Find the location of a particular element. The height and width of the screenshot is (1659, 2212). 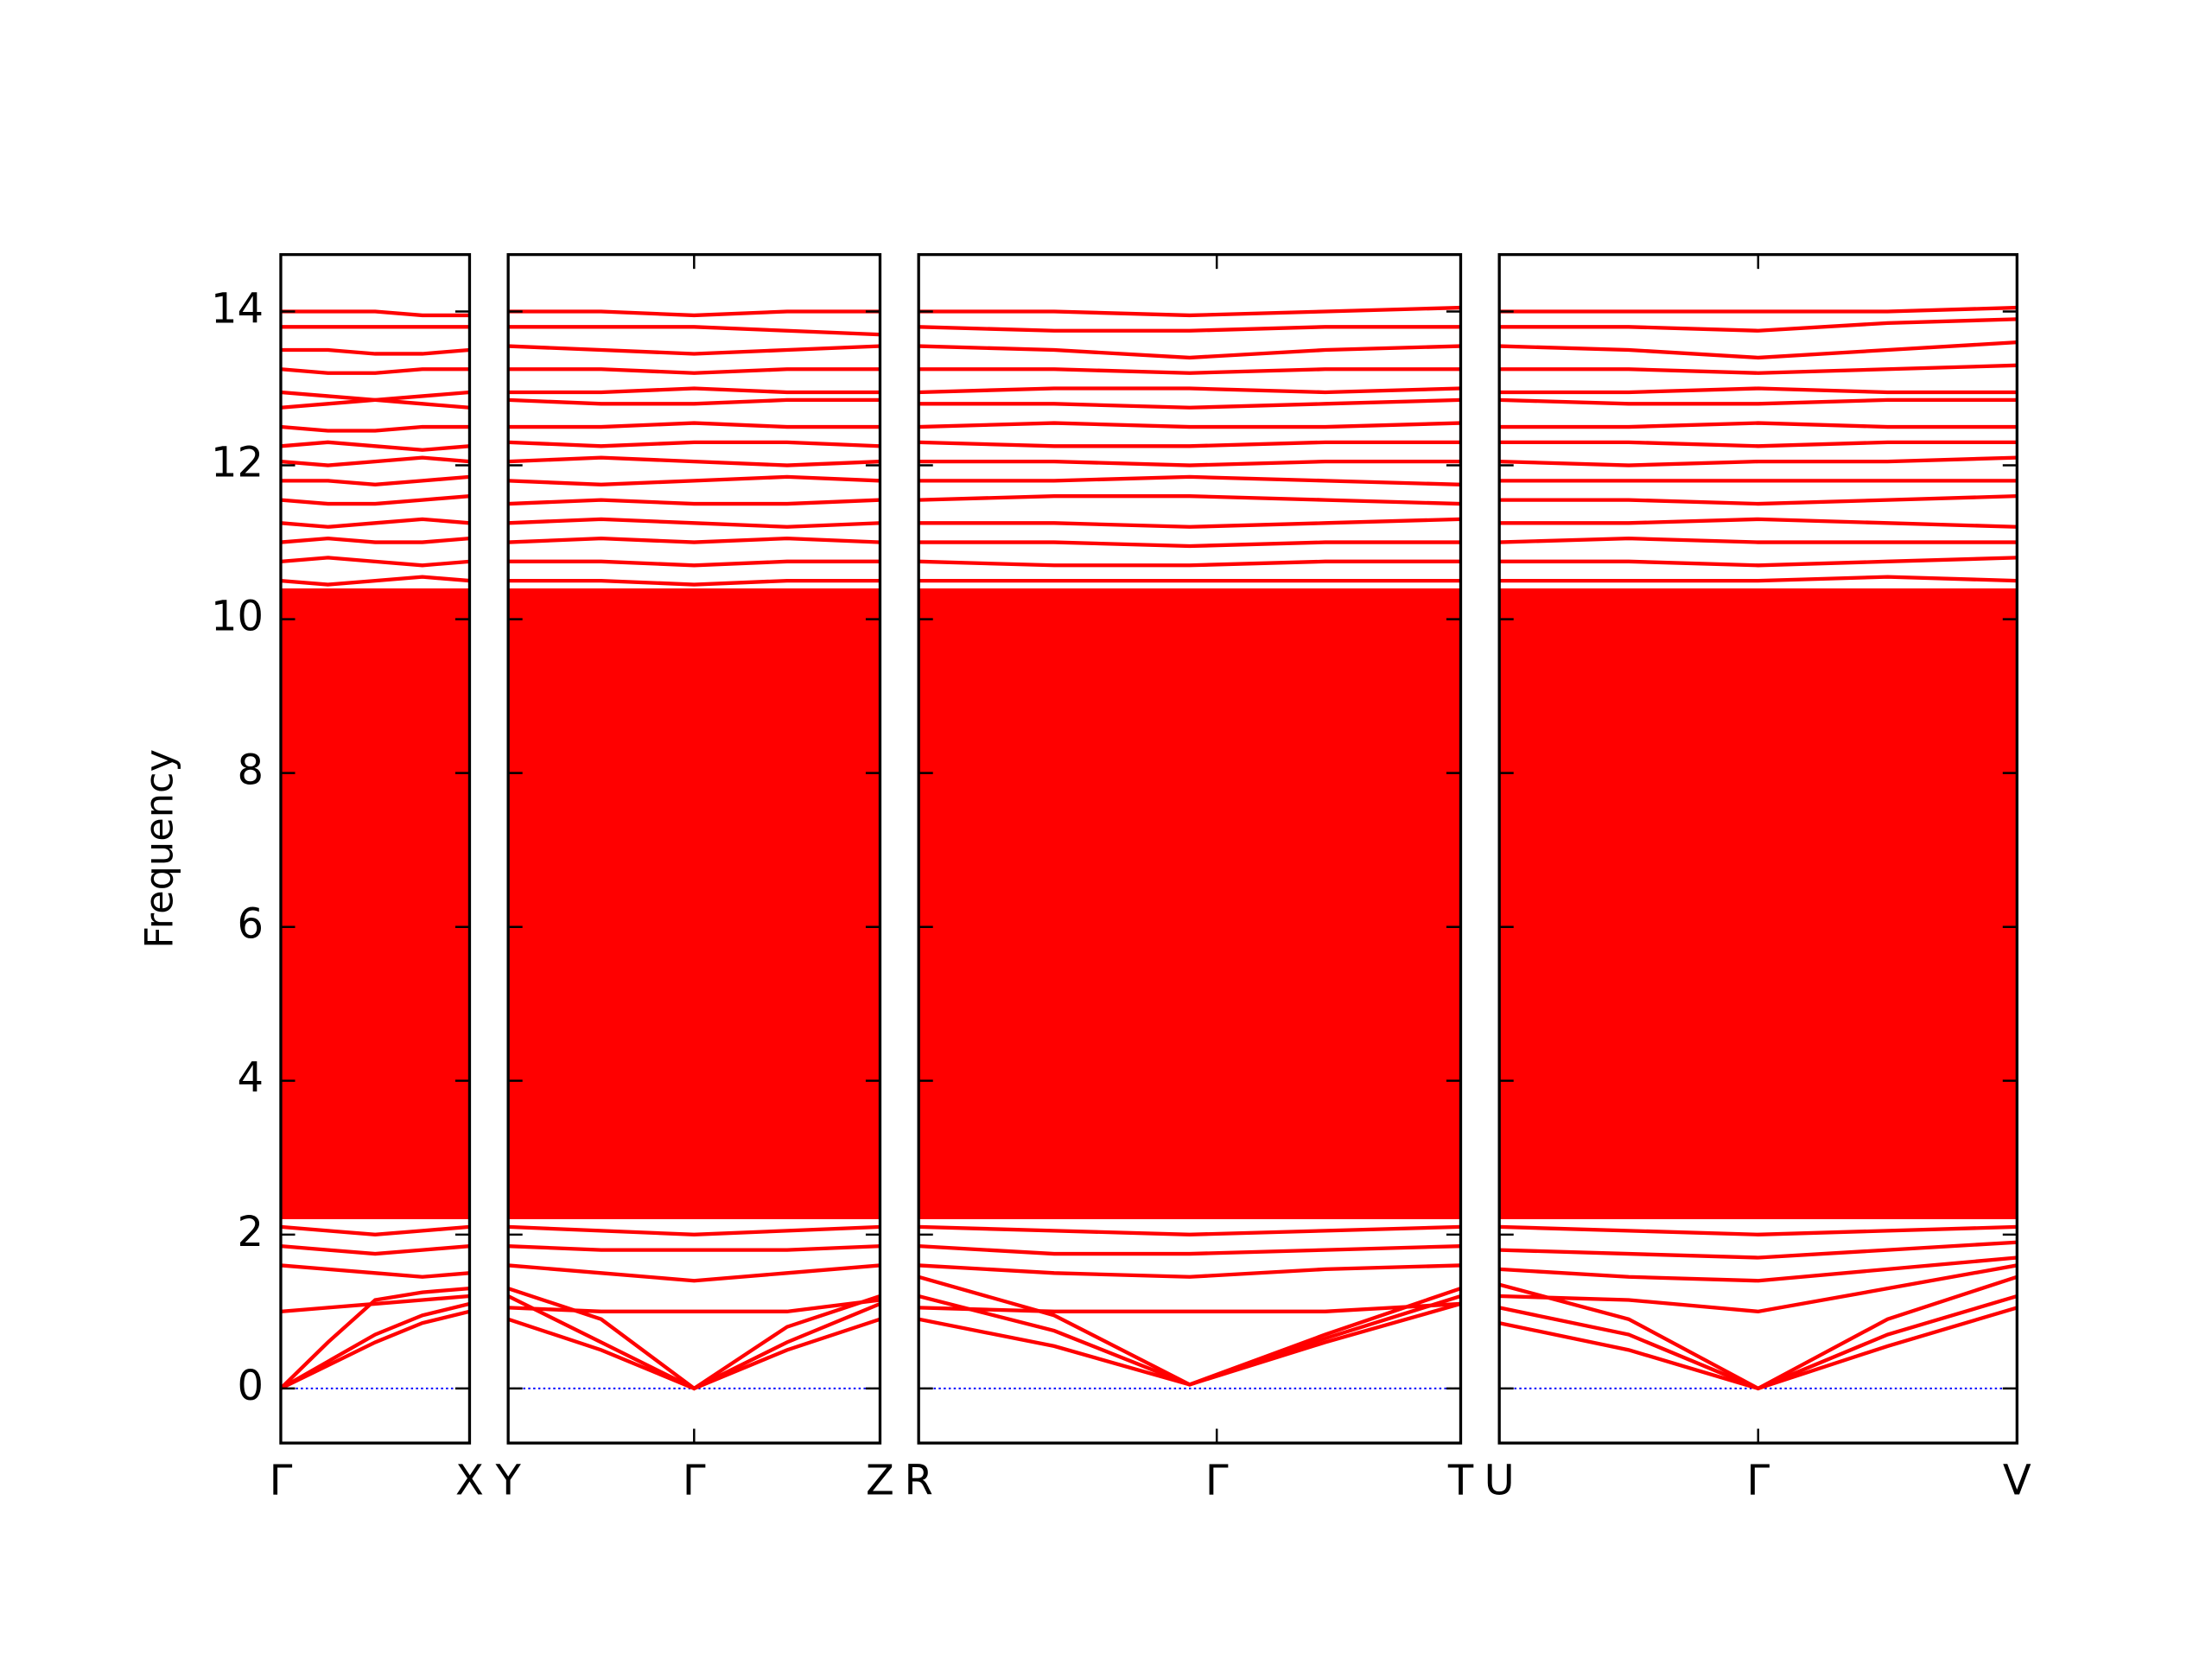

x-tick-label: Y is located at coordinates (507, 1480).